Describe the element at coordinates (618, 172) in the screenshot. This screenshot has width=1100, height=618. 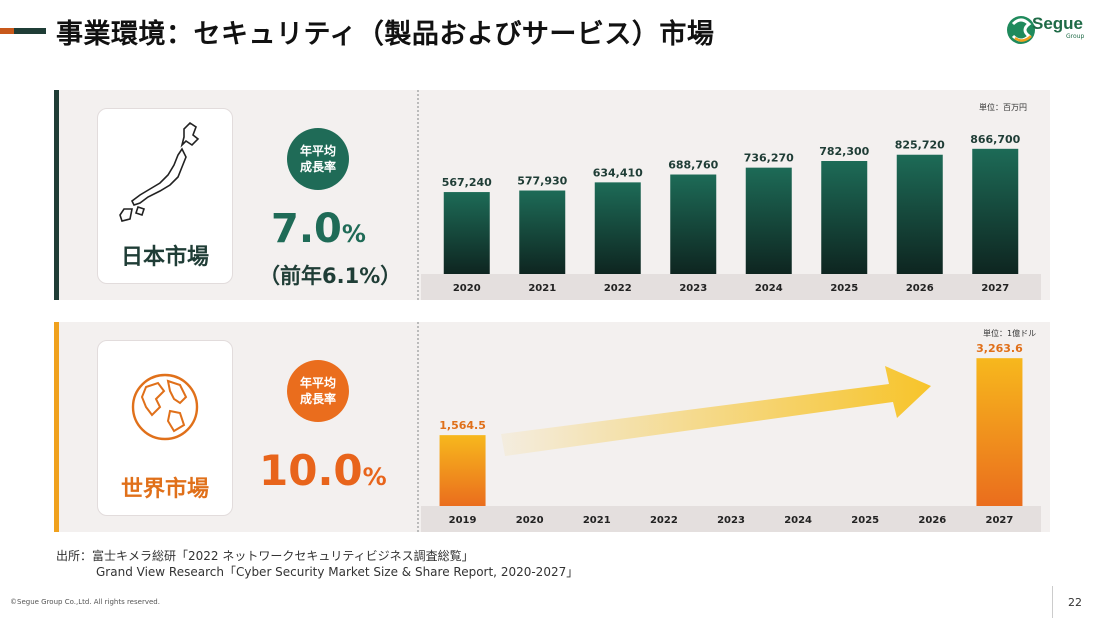
I see `data-label: 634,410` at that location.